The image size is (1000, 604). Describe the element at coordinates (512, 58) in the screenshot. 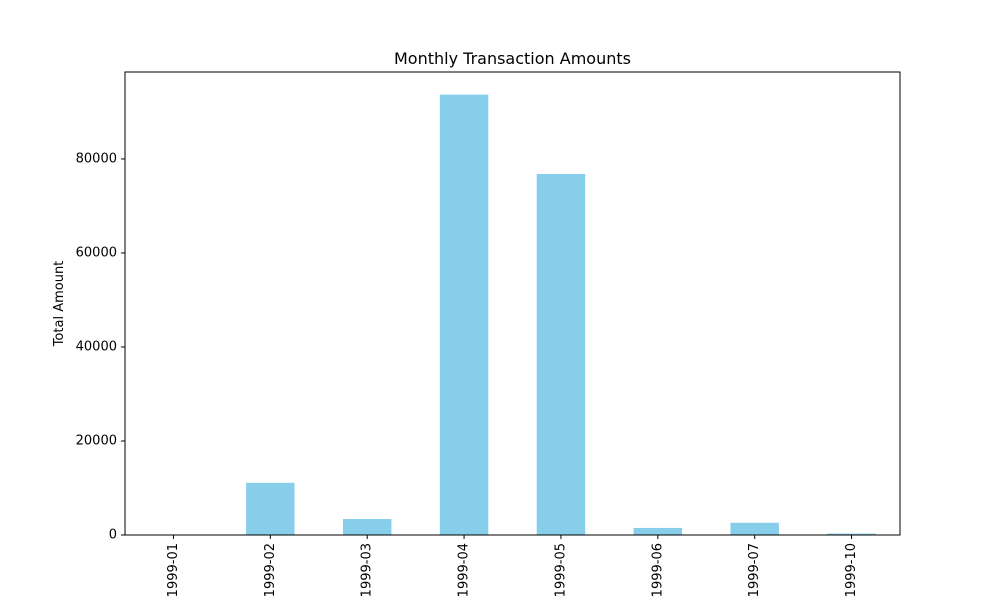

I see `chart-title: Monthly Transaction Amounts` at that location.